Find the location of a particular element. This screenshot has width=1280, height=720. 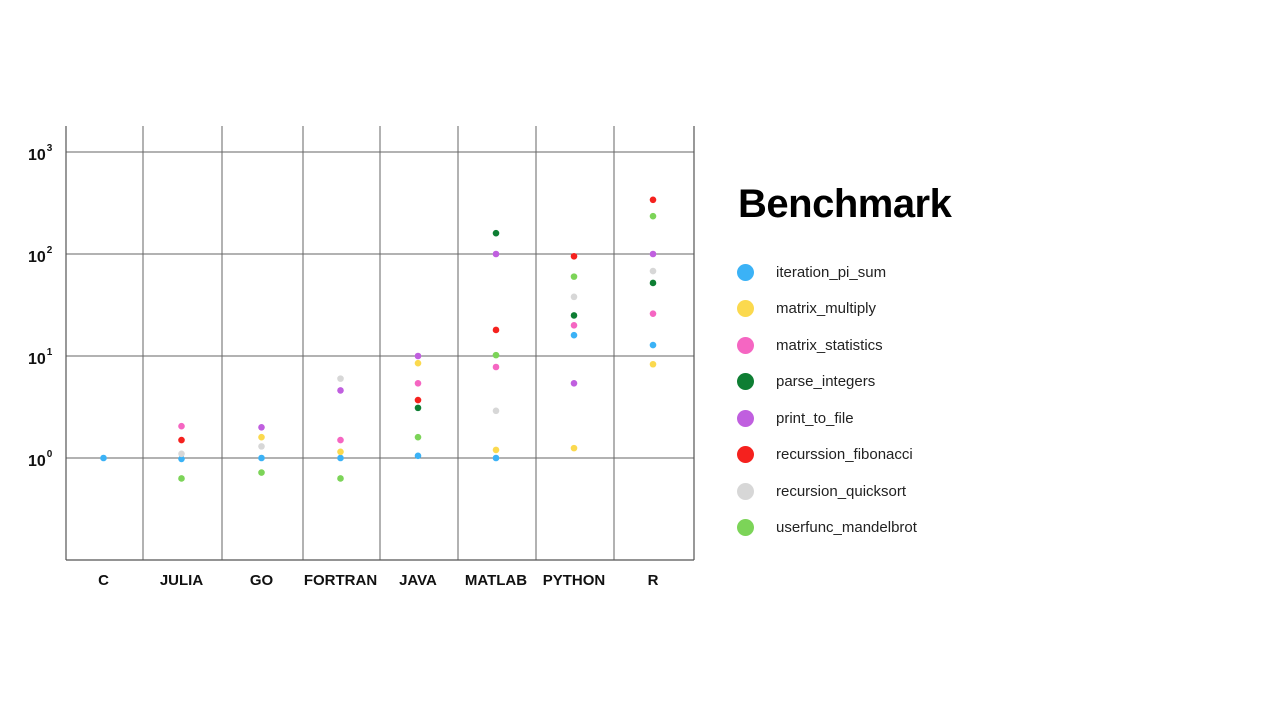

y-tick-exponent: 2 is located at coordinates (50, 250).